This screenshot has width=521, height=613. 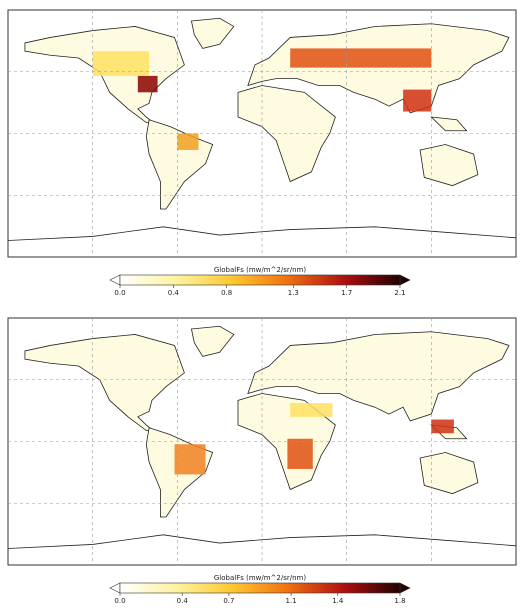 What do you see at coordinates (228, 601) in the screenshot?
I see `colorbar-tick-label: 0.7` at bounding box center [228, 601].